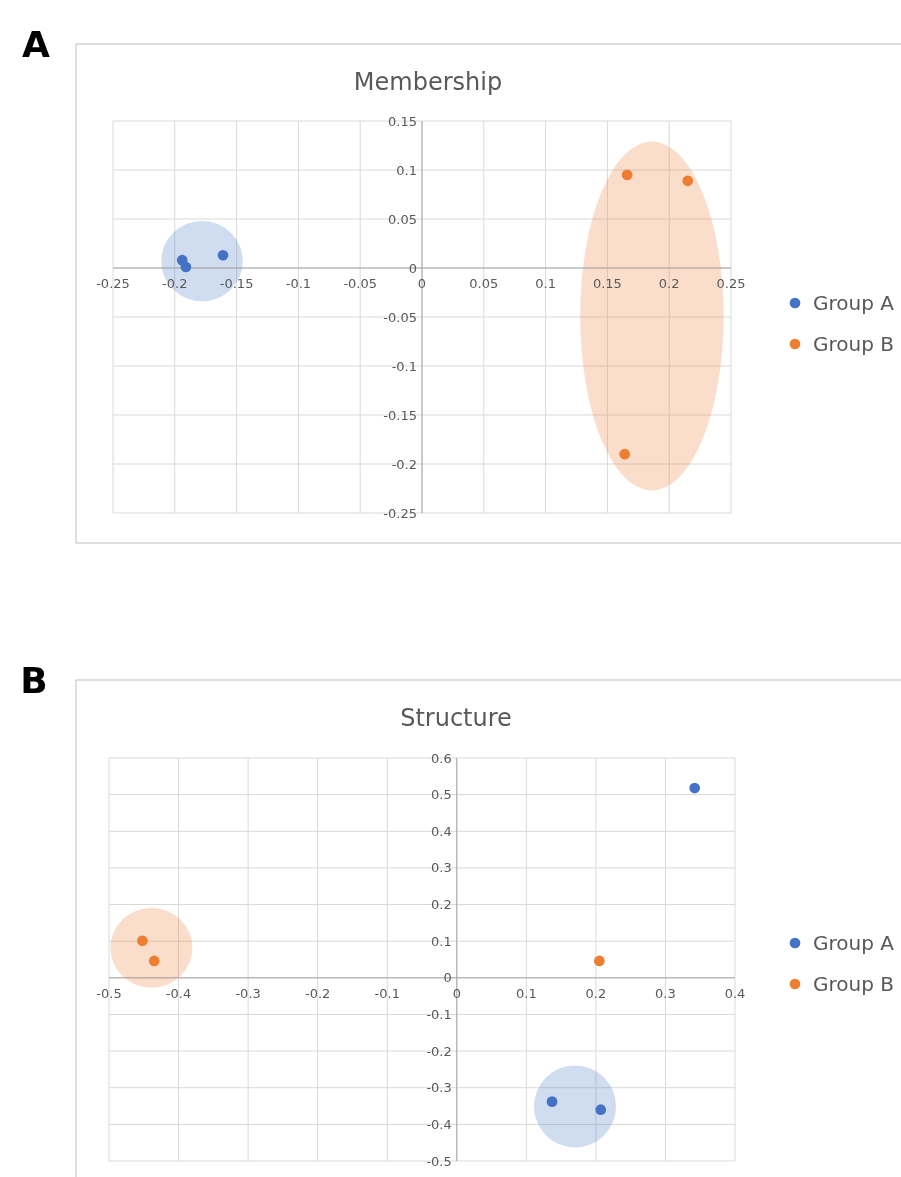 The width and height of the screenshot is (901, 1177). Describe the element at coordinates (360, 283) in the screenshot. I see `x-tick-label: -0.05` at that location.